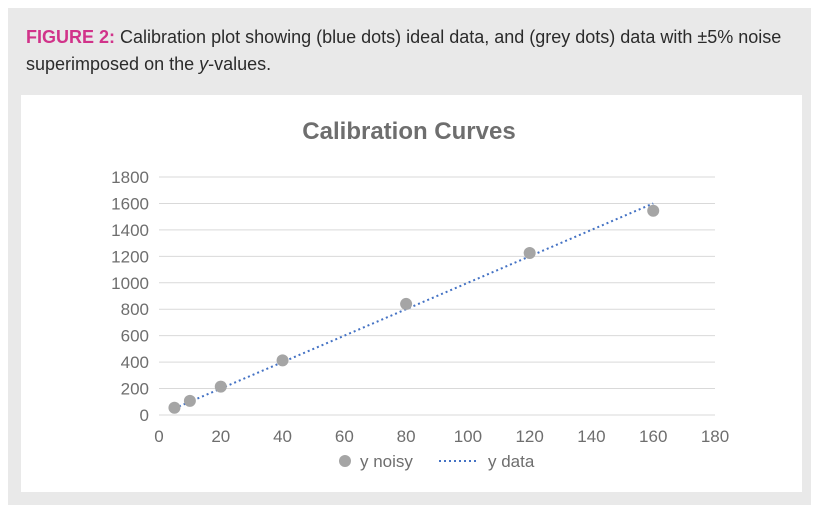 This screenshot has width=819, height=513. What do you see at coordinates (130, 256) in the screenshot?
I see `y-tick-label: 1200` at bounding box center [130, 256].